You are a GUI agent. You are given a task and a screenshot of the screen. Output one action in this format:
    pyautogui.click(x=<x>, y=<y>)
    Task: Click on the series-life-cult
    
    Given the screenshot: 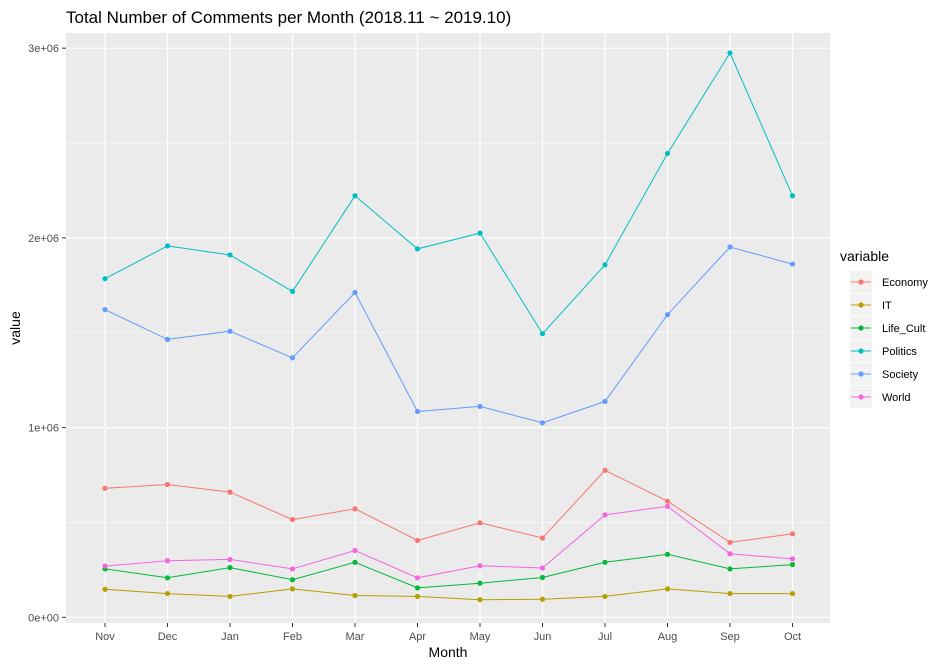 What is the action you would take?
    pyautogui.click(x=449, y=571)
    